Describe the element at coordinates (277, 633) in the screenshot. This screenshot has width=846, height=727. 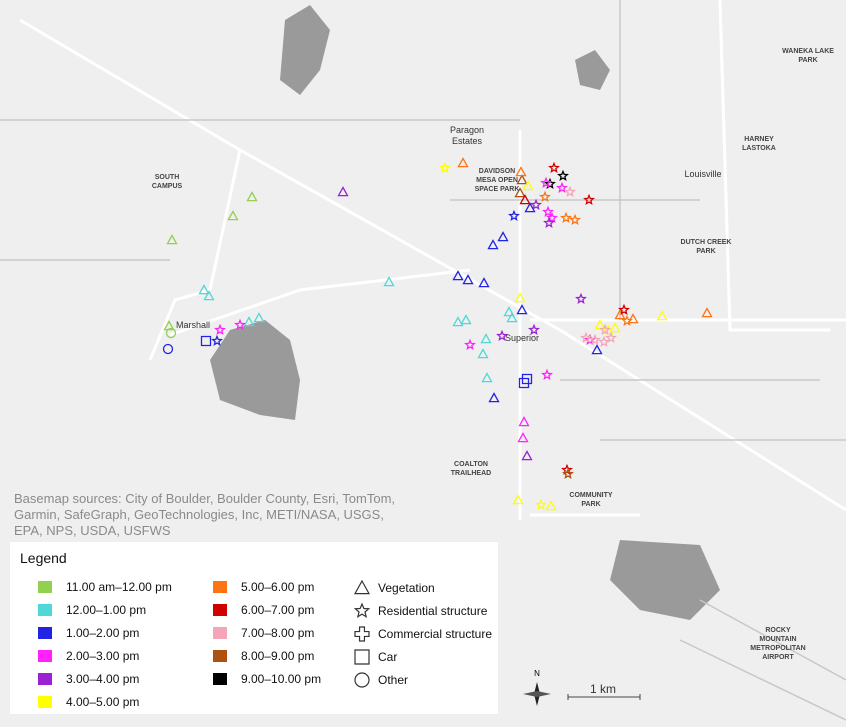
I see `legend-label: 7.00–8.00 pm` at that location.